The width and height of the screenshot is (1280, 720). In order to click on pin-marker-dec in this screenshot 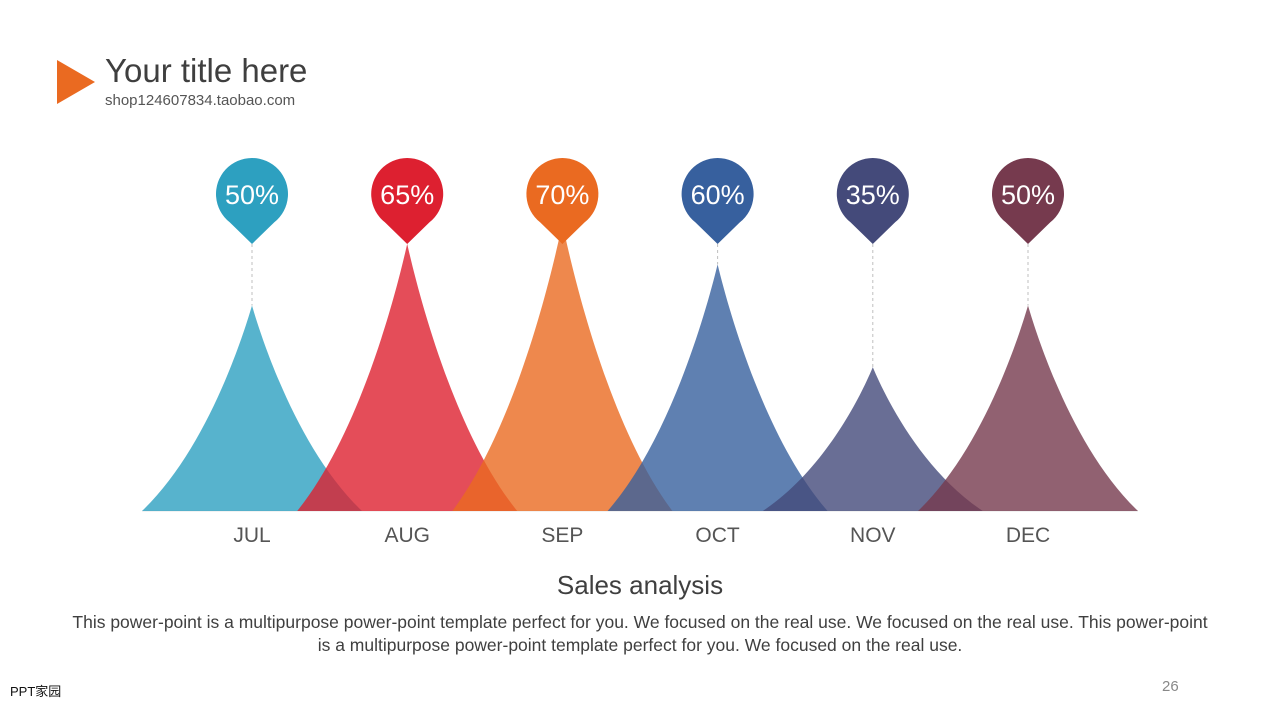, I will do `click(1027, 200)`.